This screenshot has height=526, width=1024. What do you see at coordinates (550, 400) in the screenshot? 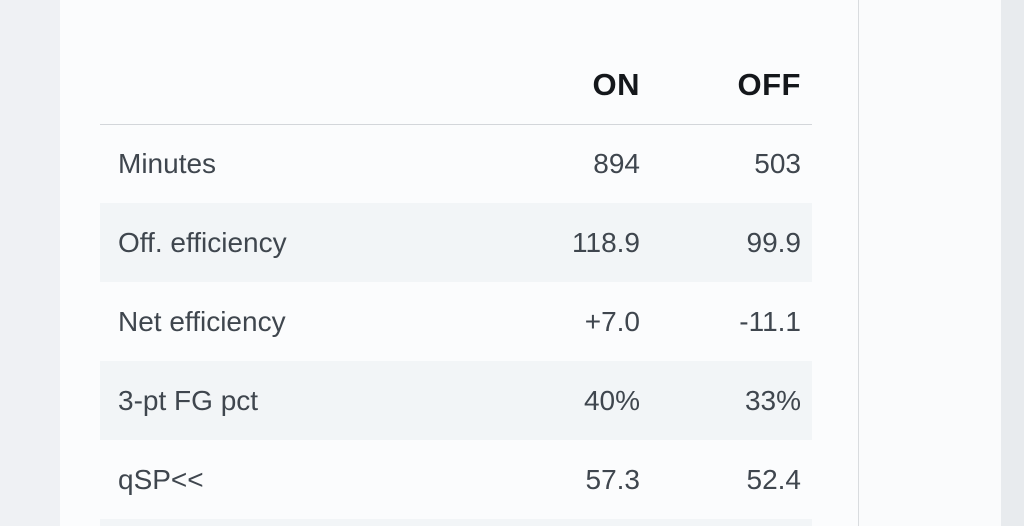
I see `on-value: 40%` at bounding box center [550, 400].